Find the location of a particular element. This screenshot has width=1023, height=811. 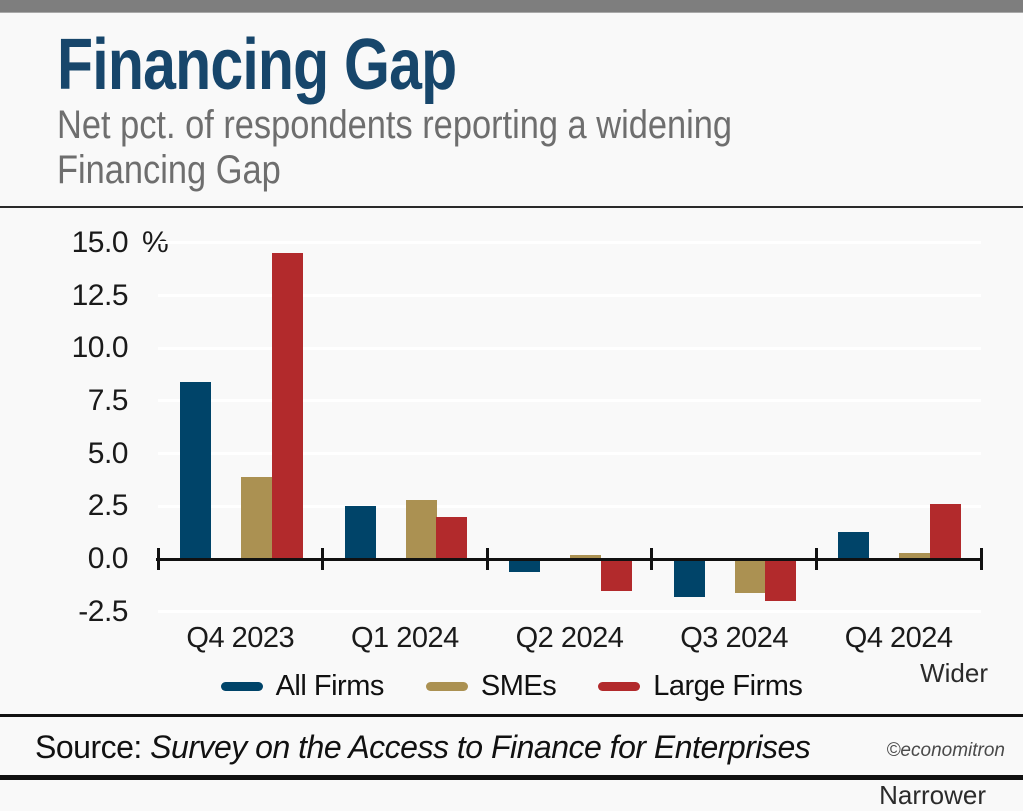

legend-item-smes: SMEs is located at coordinates (491, 686).